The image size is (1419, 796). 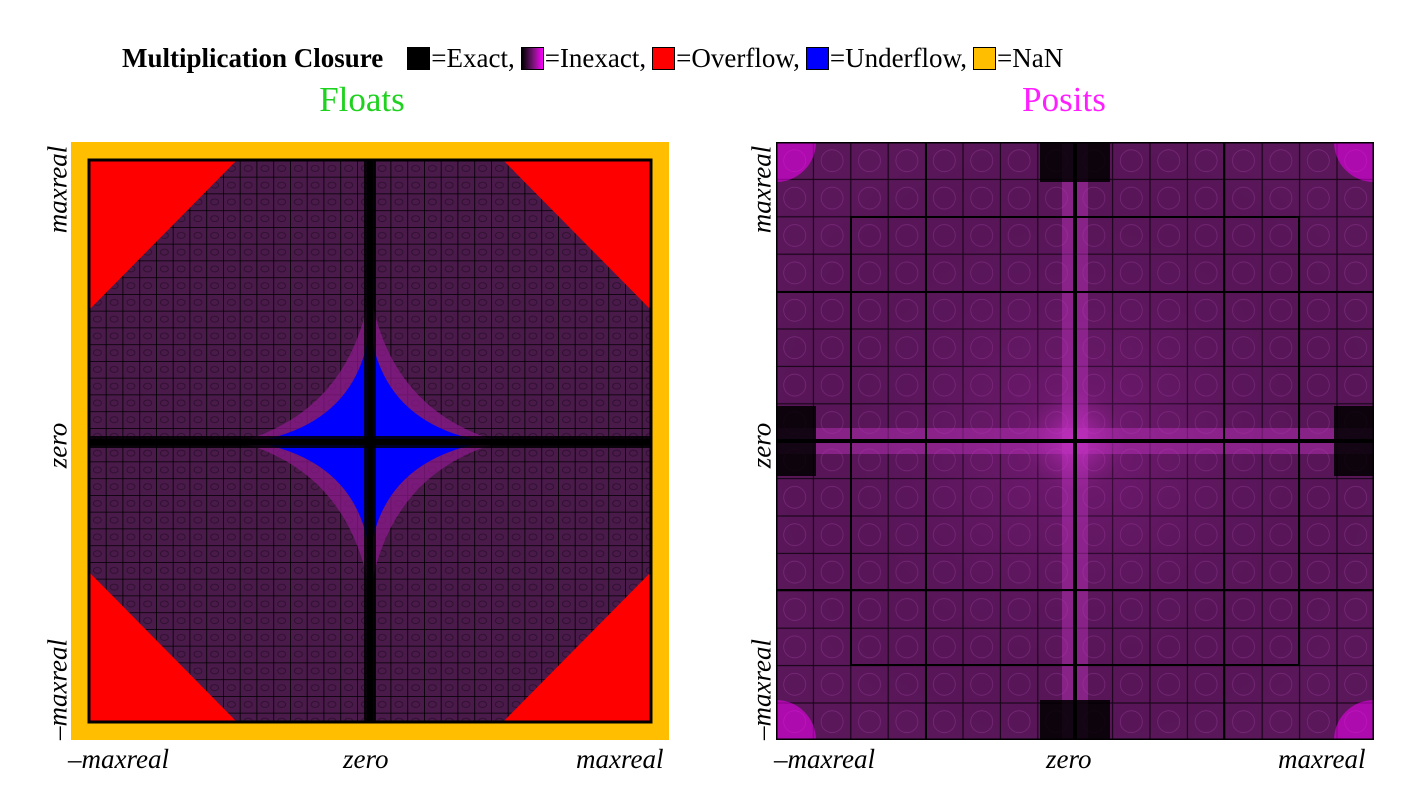 What do you see at coordinates (985, 58) in the screenshot?
I see `nan-swatch-icon` at bounding box center [985, 58].